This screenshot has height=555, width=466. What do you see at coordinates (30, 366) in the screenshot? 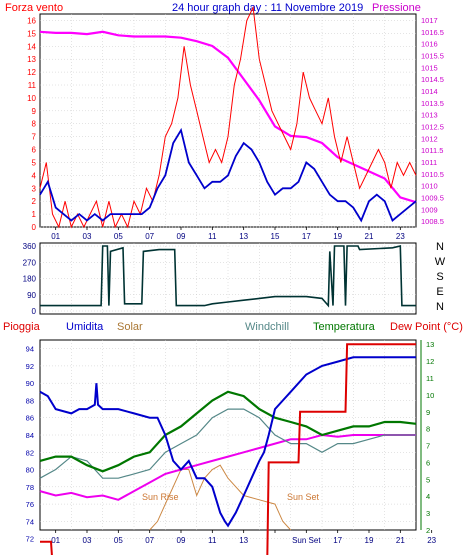
I see `chart3-left-tick-label: 92` at bounding box center [30, 366].